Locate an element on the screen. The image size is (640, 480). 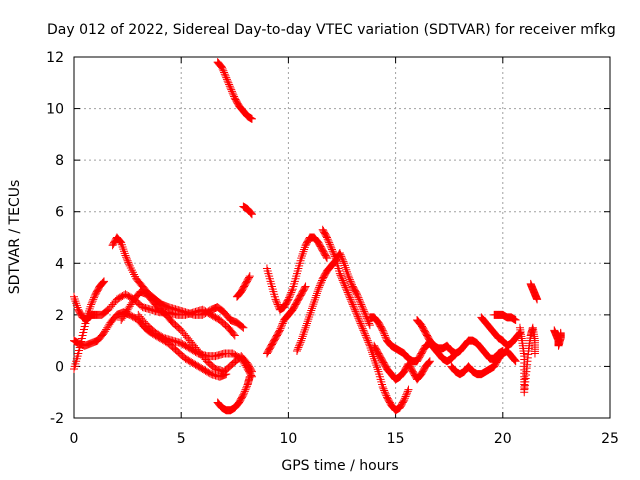
x-axis-label: GPS time / hours is located at coordinates (339, 466).